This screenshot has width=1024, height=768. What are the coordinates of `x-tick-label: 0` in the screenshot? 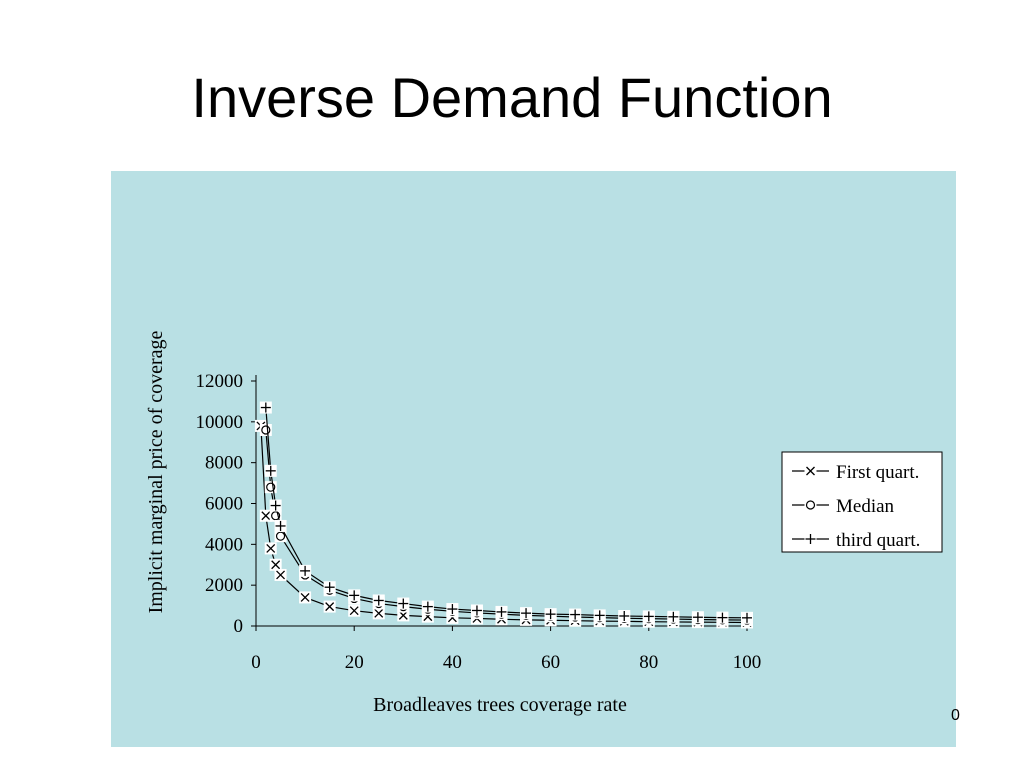 It's located at (256, 662).